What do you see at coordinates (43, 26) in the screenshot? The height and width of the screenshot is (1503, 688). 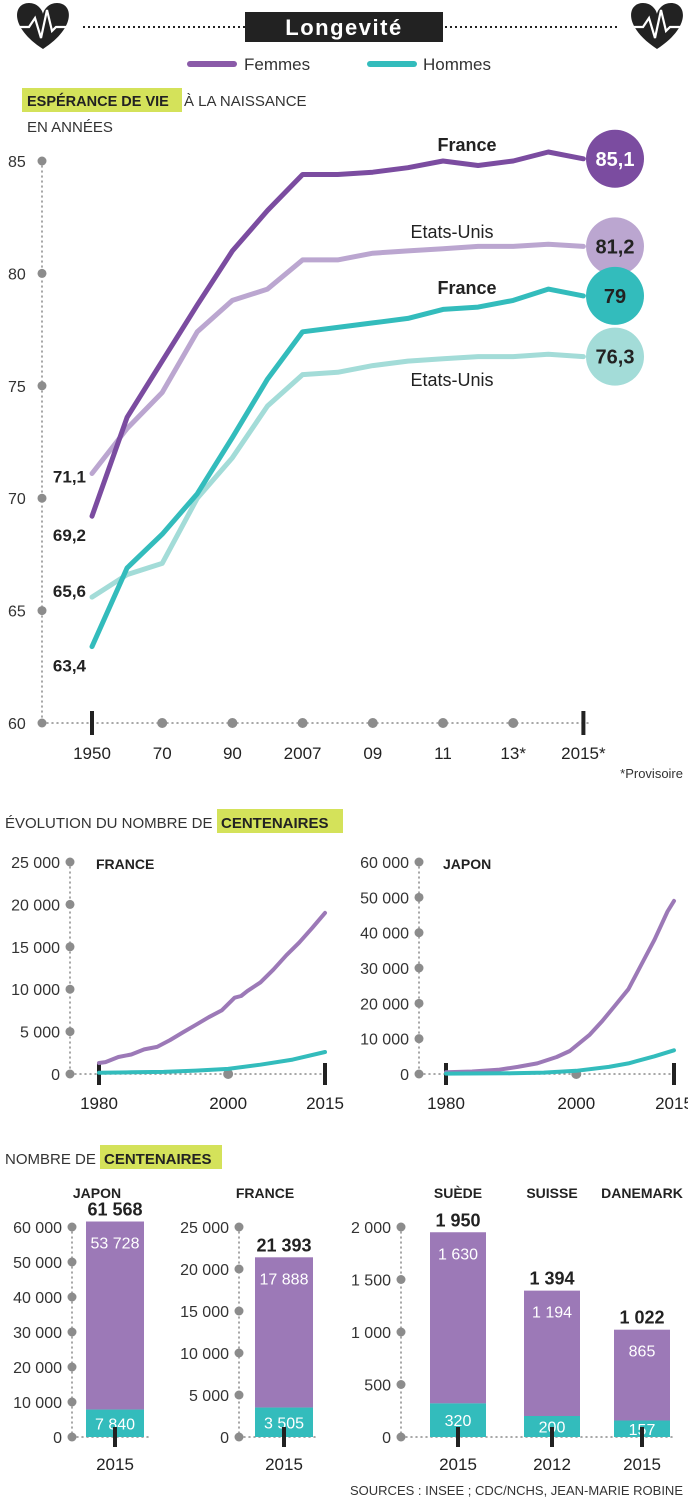 I see `heart-left-icon` at bounding box center [43, 26].